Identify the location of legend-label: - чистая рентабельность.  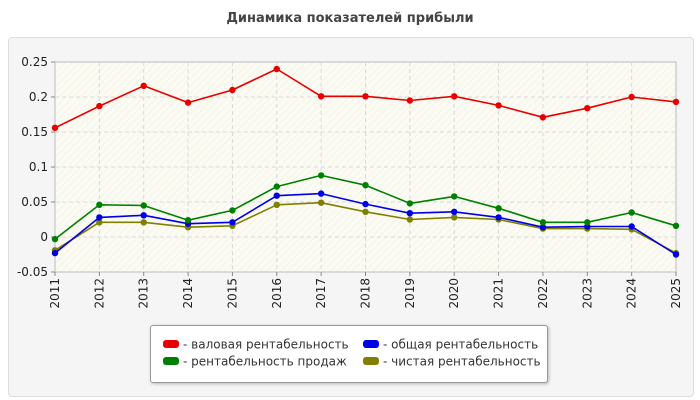
(462, 361).